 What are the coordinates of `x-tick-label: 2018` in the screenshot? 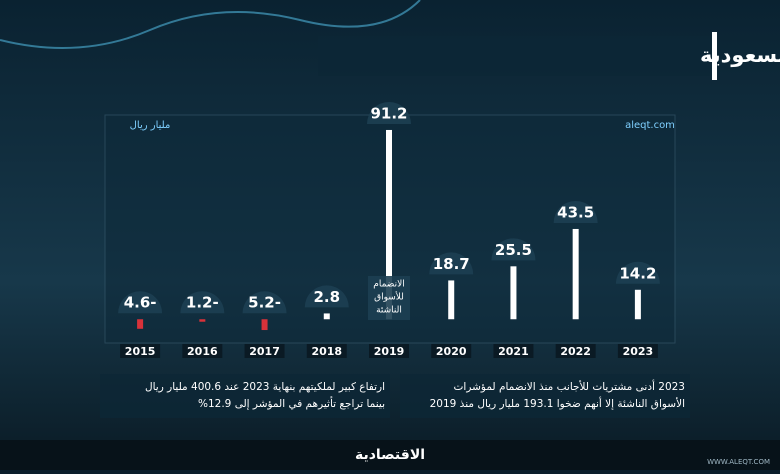 It's located at (326, 351).